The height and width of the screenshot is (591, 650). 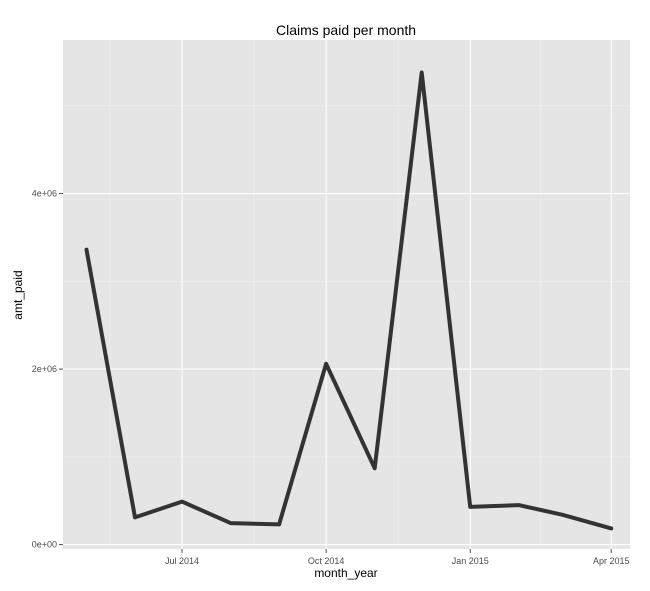 What do you see at coordinates (346, 30) in the screenshot?
I see `chart-title: Claims paid per month` at bounding box center [346, 30].